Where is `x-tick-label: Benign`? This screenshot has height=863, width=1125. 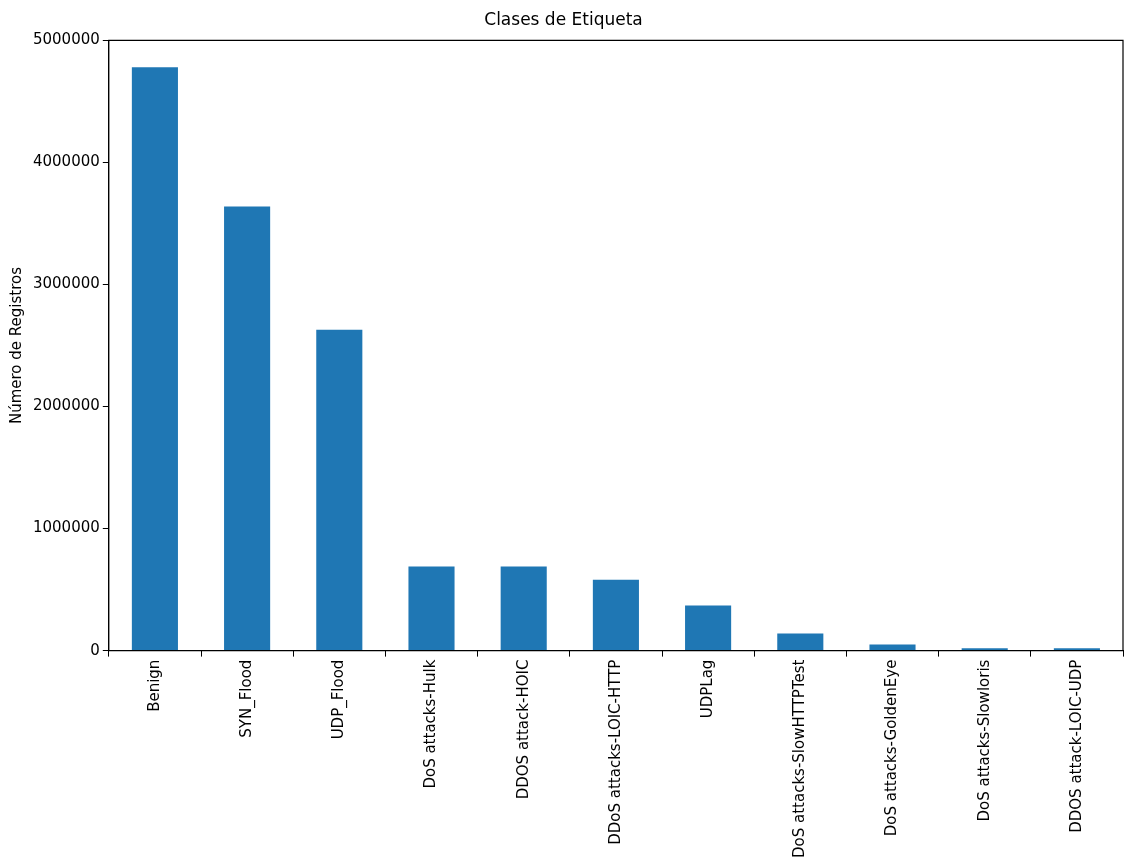
x-tick-label: Benign is located at coordinates (153, 685).